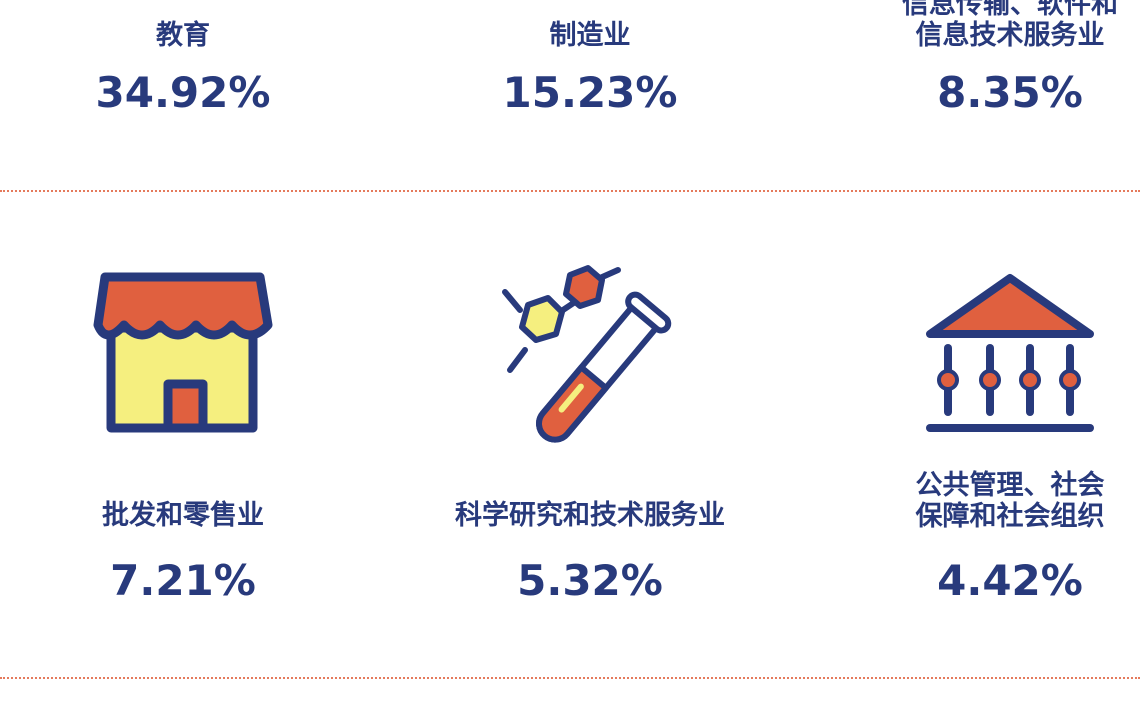  What do you see at coordinates (590, 35) in the screenshot?
I see `item-label: 制造业` at bounding box center [590, 35].